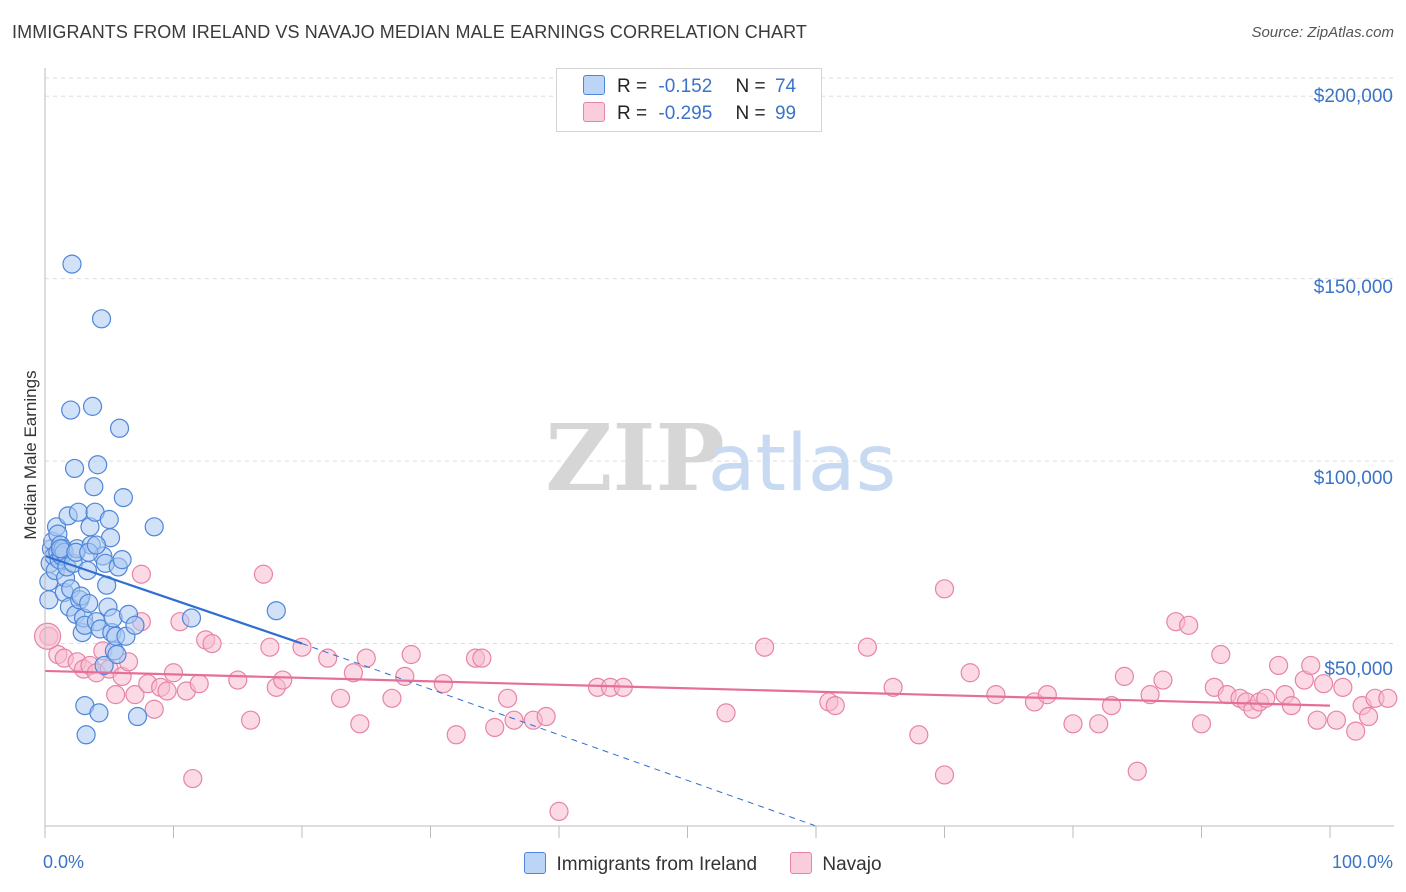 The image size is (1406, 892). I want to click on ireland-swatch, so click(594, 85).